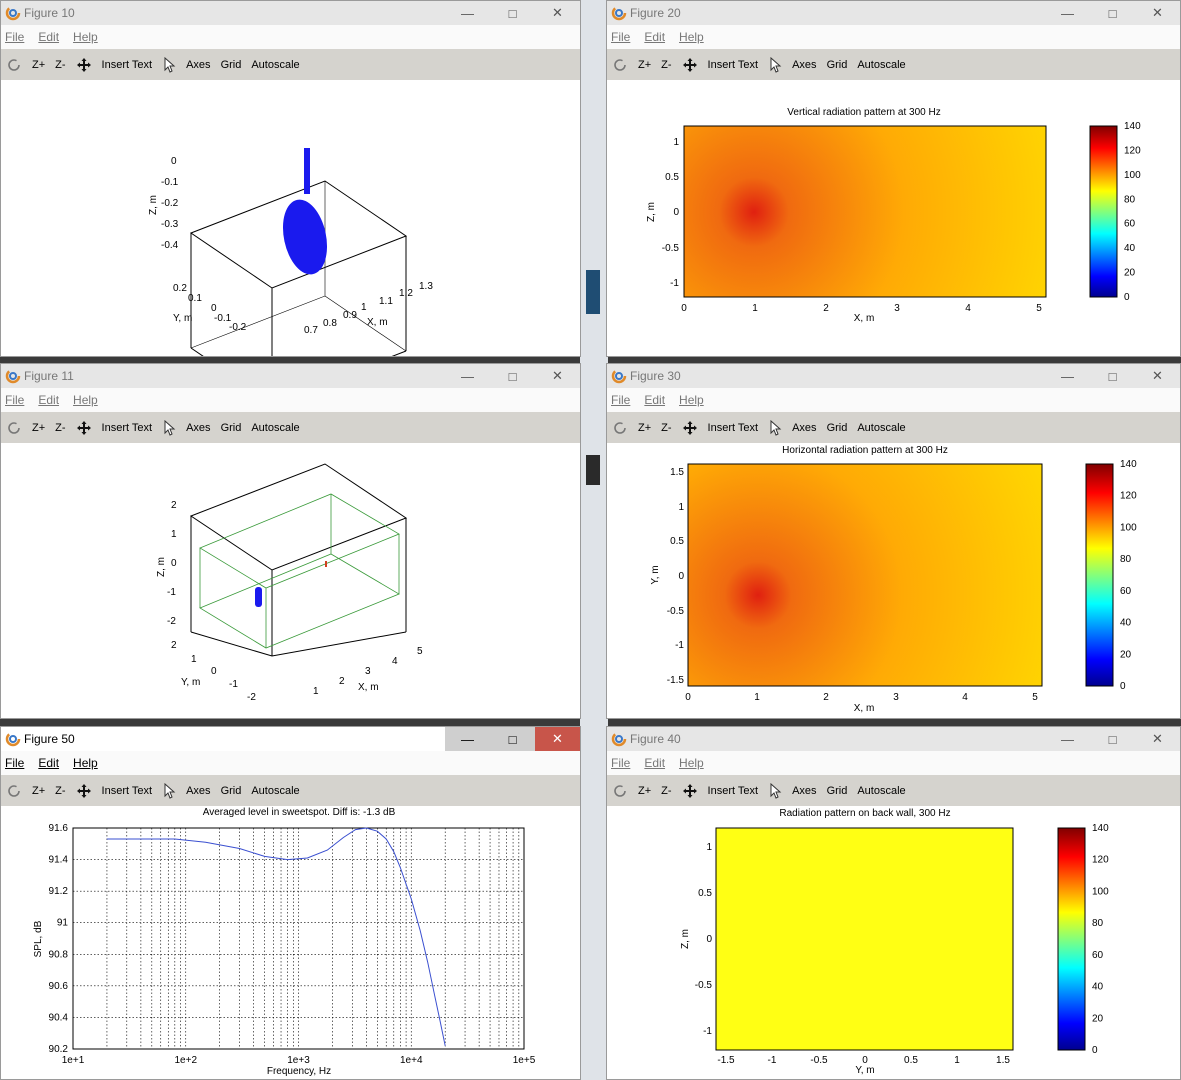  What do you see at coordinates (893, 739) in the screenshot?
I see `title-bar: Figure 40 — □ ✕` at bounding box center [893, 739].